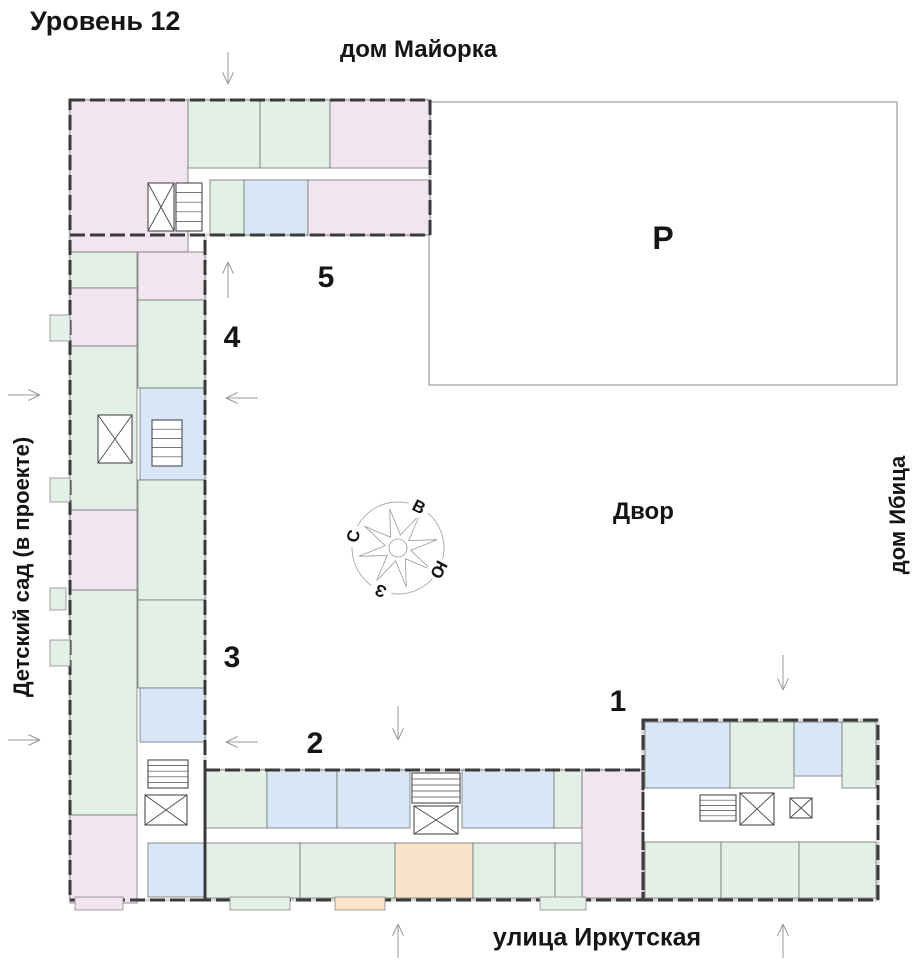 The height and width of the screenshot is (960, 920). What do you see at coordinates (315, 743) in the screenshot?
I see `section-number-2: 2` at bounding box center [315, 743].